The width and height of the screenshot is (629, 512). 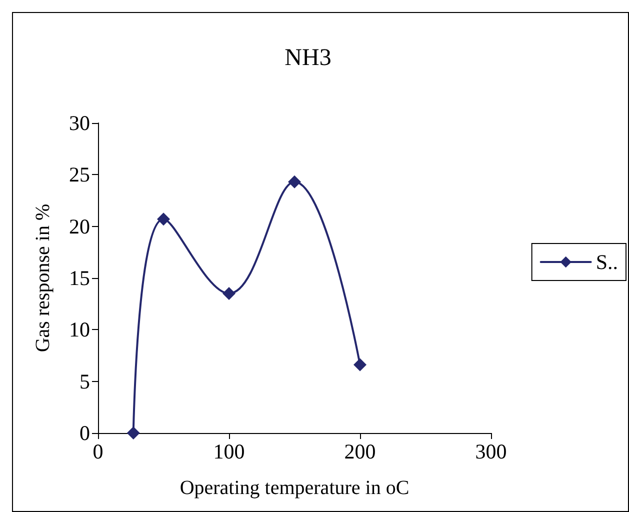 What do you see at coordinates (308, 58) in the screenshot?
I see `chart-title: NH3` at bounding box center [308, 58].